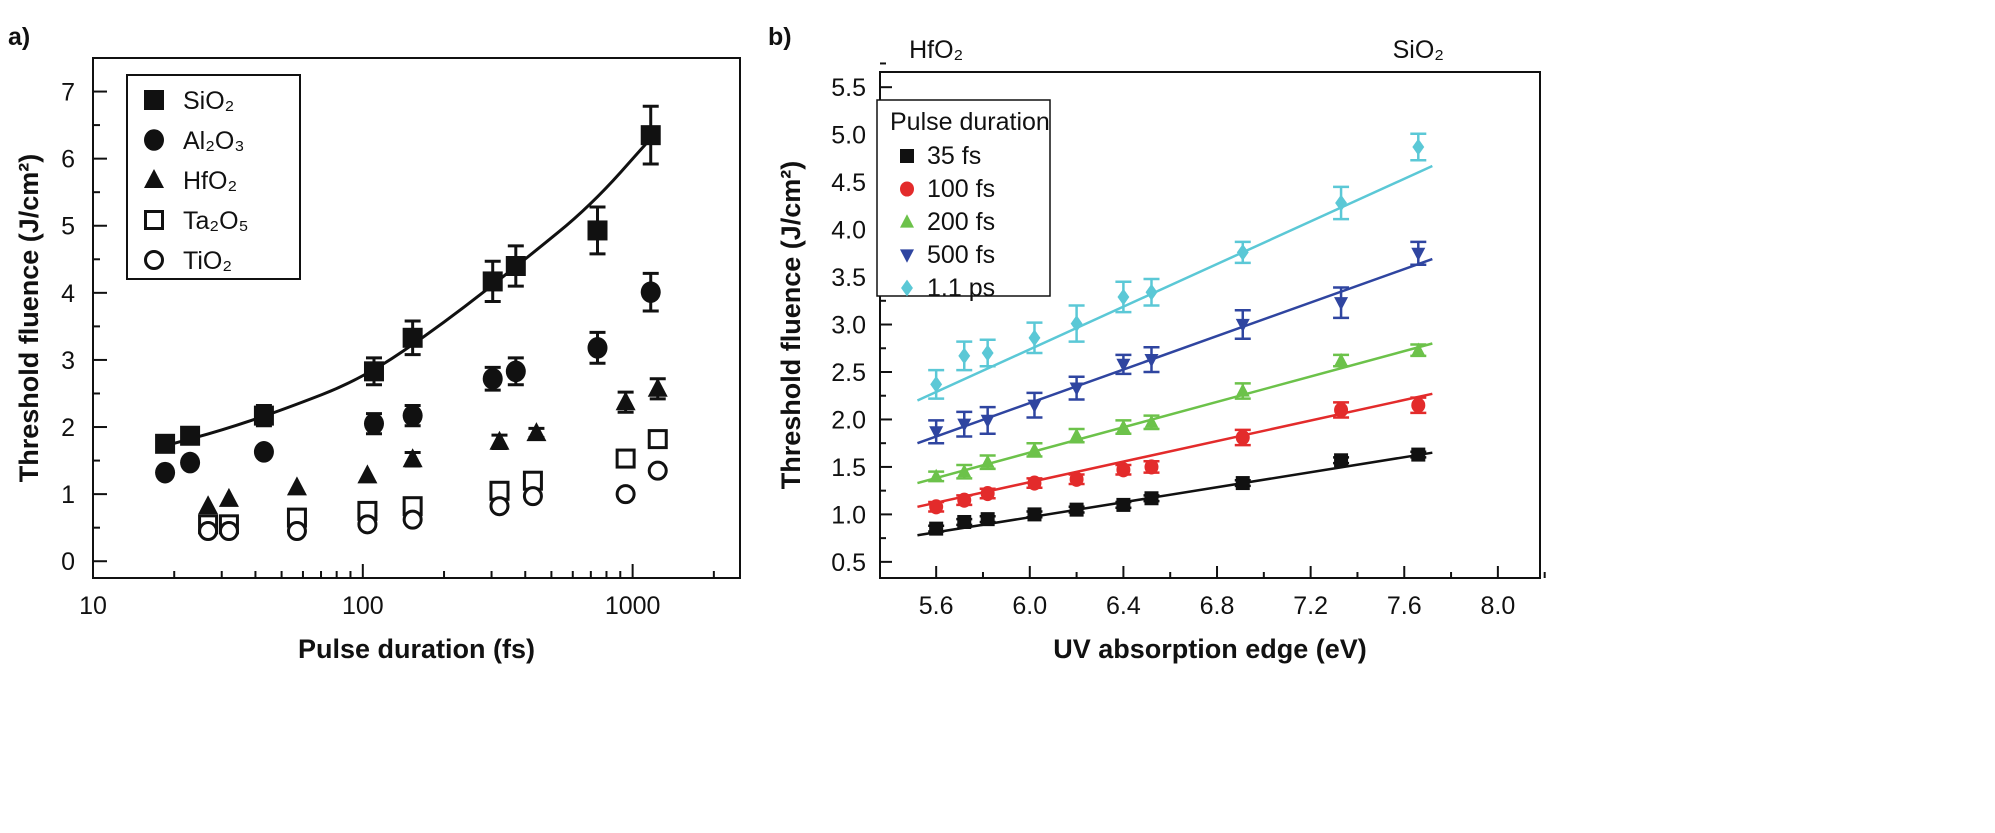 This screenshot has width=1995, height=833. Describe the element at coordinates (848, 231) in the screenshot. I see `y-tick-label: 4.0` at that location.